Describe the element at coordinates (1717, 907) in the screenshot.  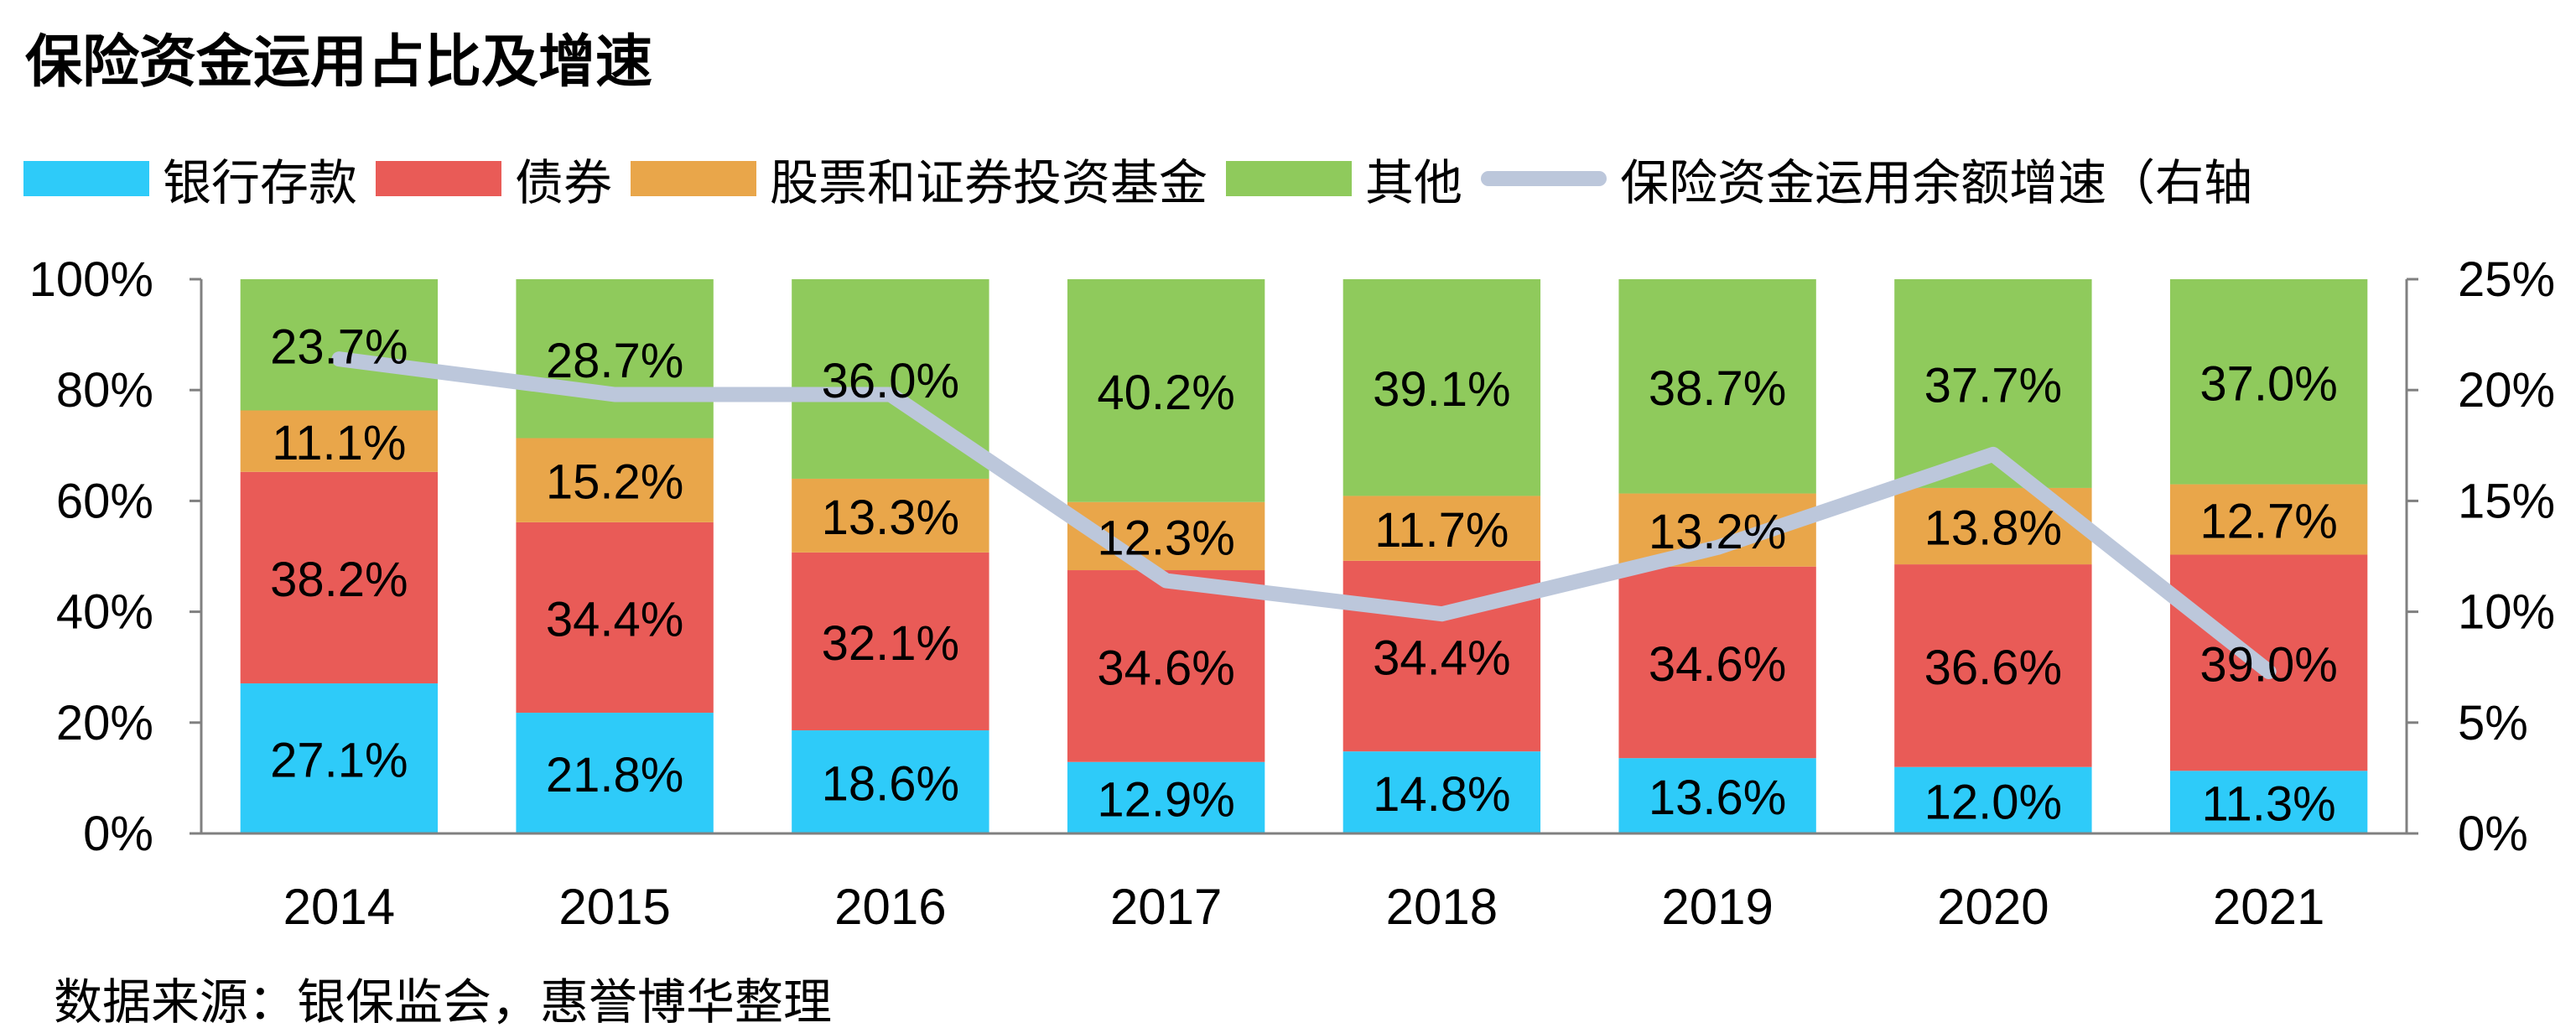
I see `x-tick-label-5: 2019` at that location.